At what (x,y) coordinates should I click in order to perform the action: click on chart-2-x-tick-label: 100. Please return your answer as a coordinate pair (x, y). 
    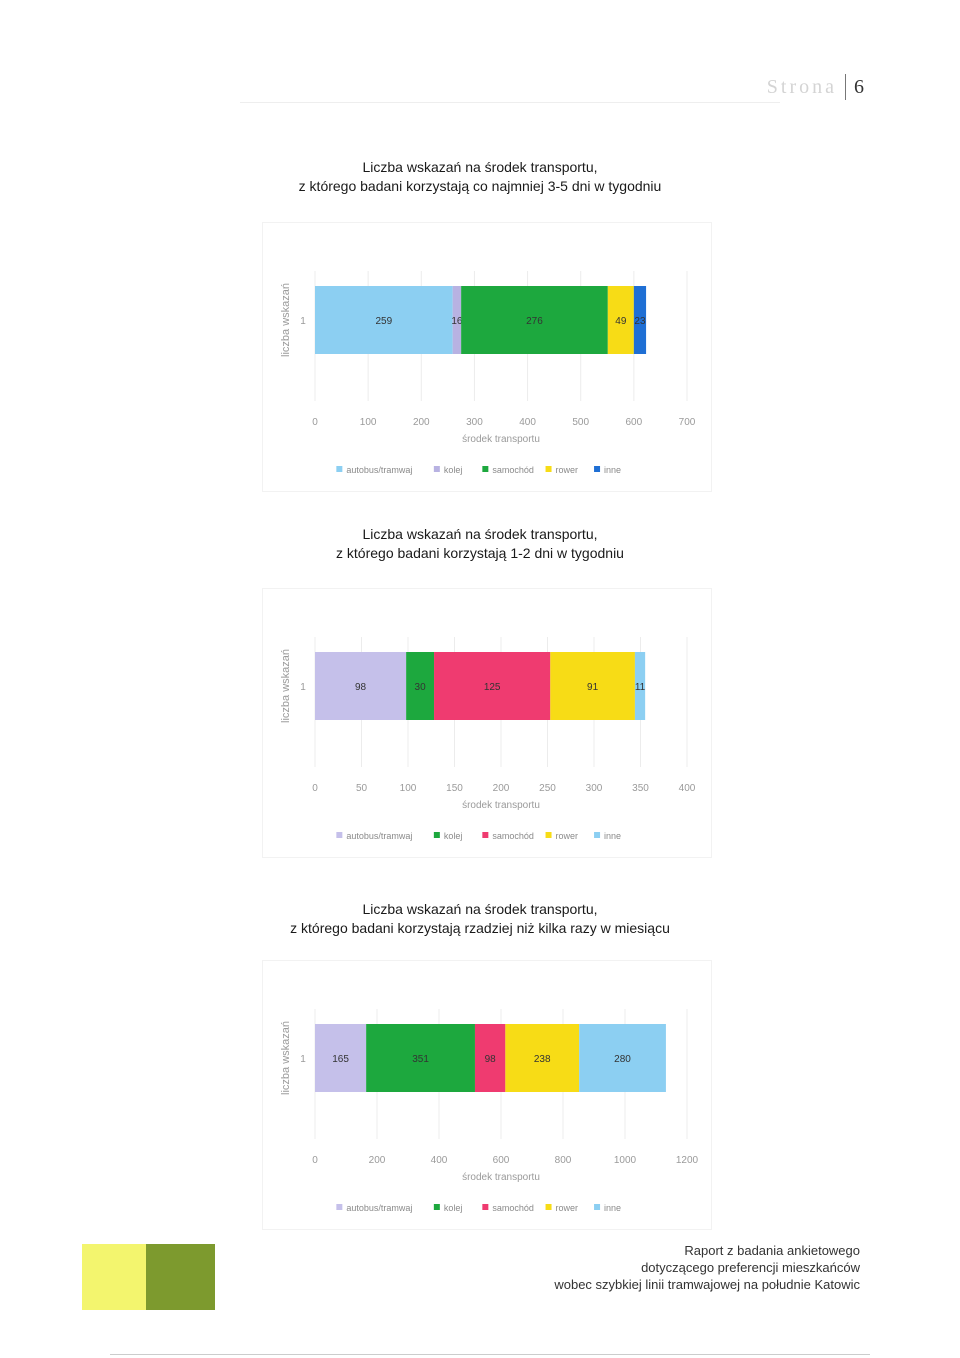
    Looking at the image, I should click on (408, 788).